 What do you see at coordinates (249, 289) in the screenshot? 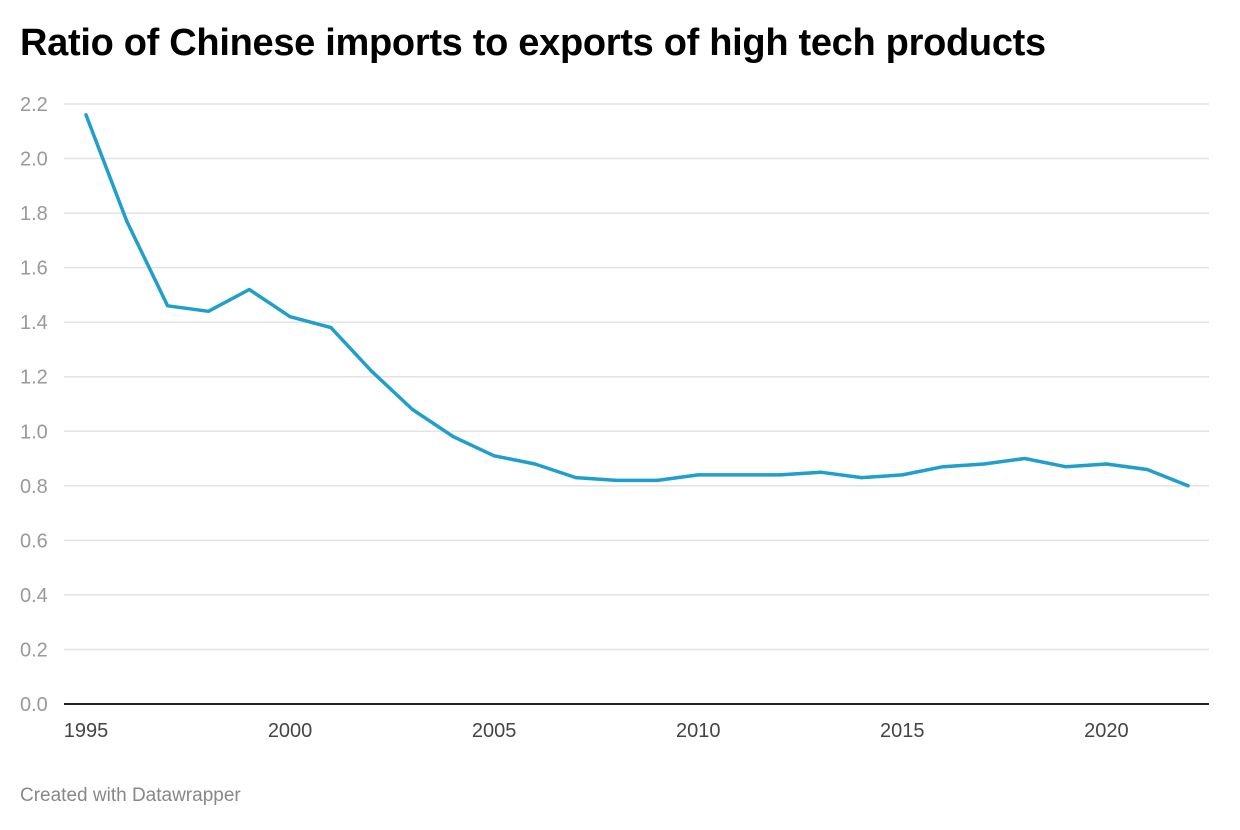
I see `data-point-1999` at bounding box center [249, 289].